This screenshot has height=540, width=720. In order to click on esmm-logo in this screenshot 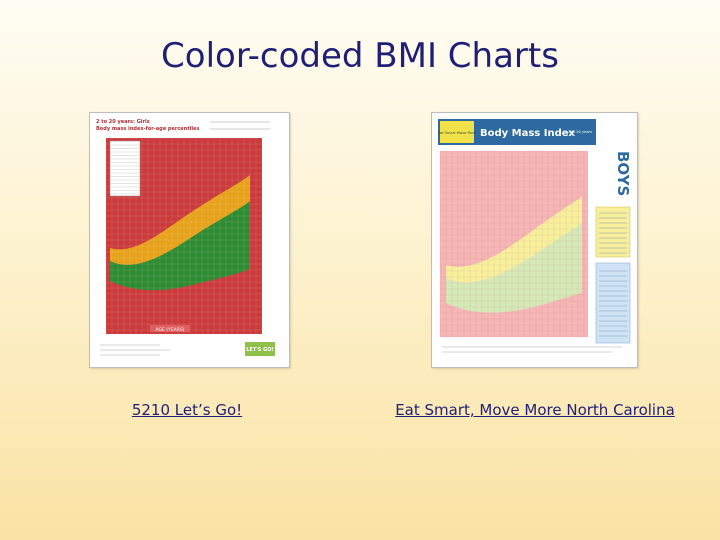, I will do `click(457, 132)`.